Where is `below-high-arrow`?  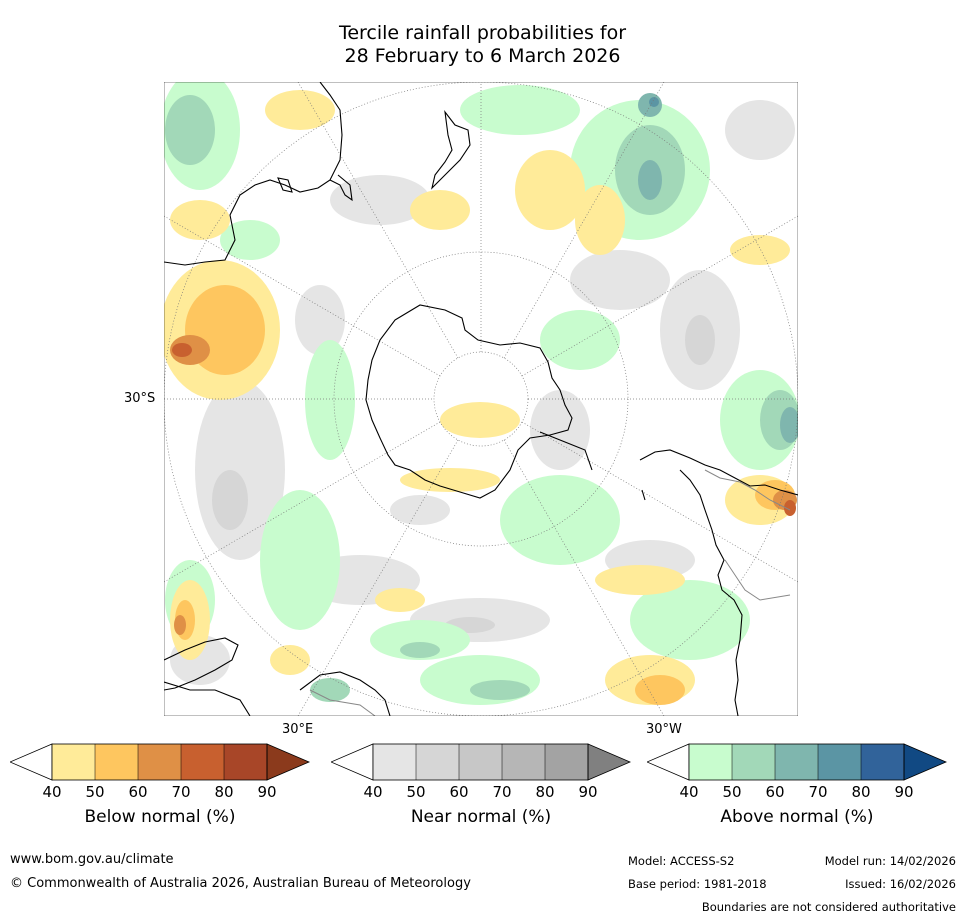 below-high-arrow is located at coordinates (288, 762).